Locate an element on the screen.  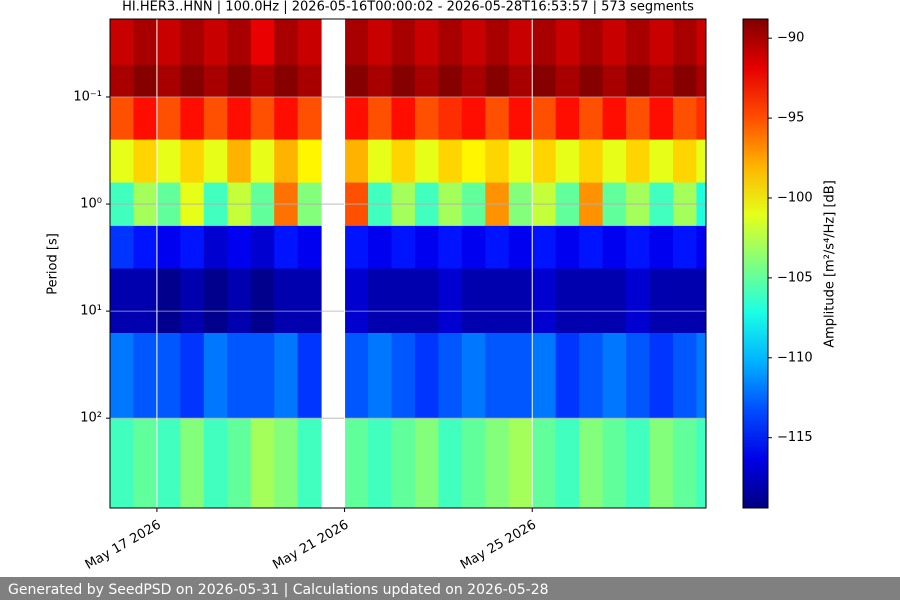
x-tick-label: May 25 2026 is located at coordinates (498, 545).